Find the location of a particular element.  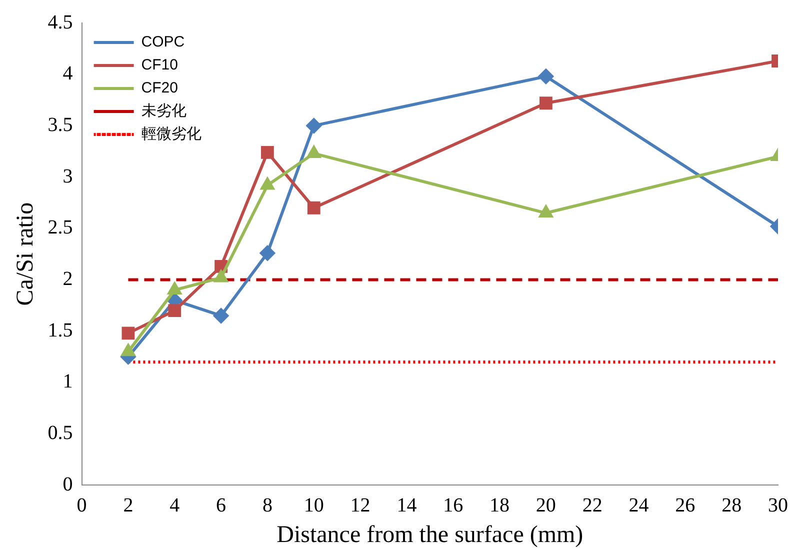

x-tick-label: 22 is located at coordinates (592, 505).